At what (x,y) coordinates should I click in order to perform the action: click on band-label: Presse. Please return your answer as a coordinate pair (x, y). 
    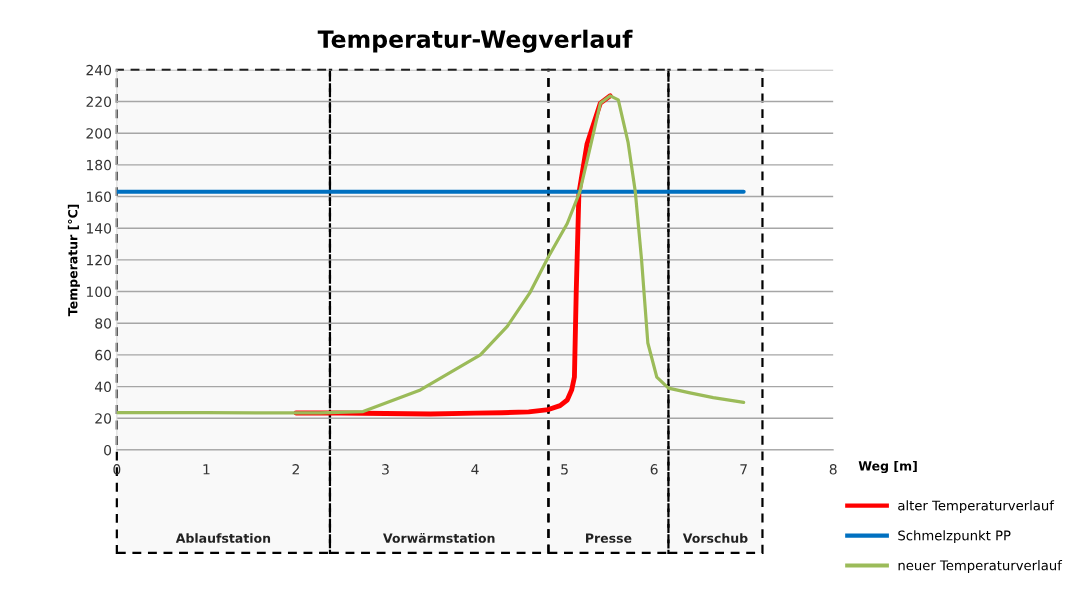
    Looking at the image, I should click on (609, 538).